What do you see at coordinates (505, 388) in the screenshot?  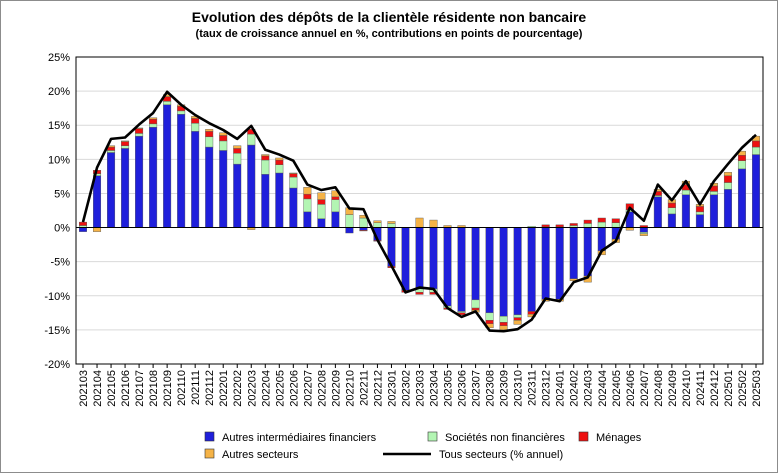 I see `x-tick-label: 202309` at bounding box center [505, 388].